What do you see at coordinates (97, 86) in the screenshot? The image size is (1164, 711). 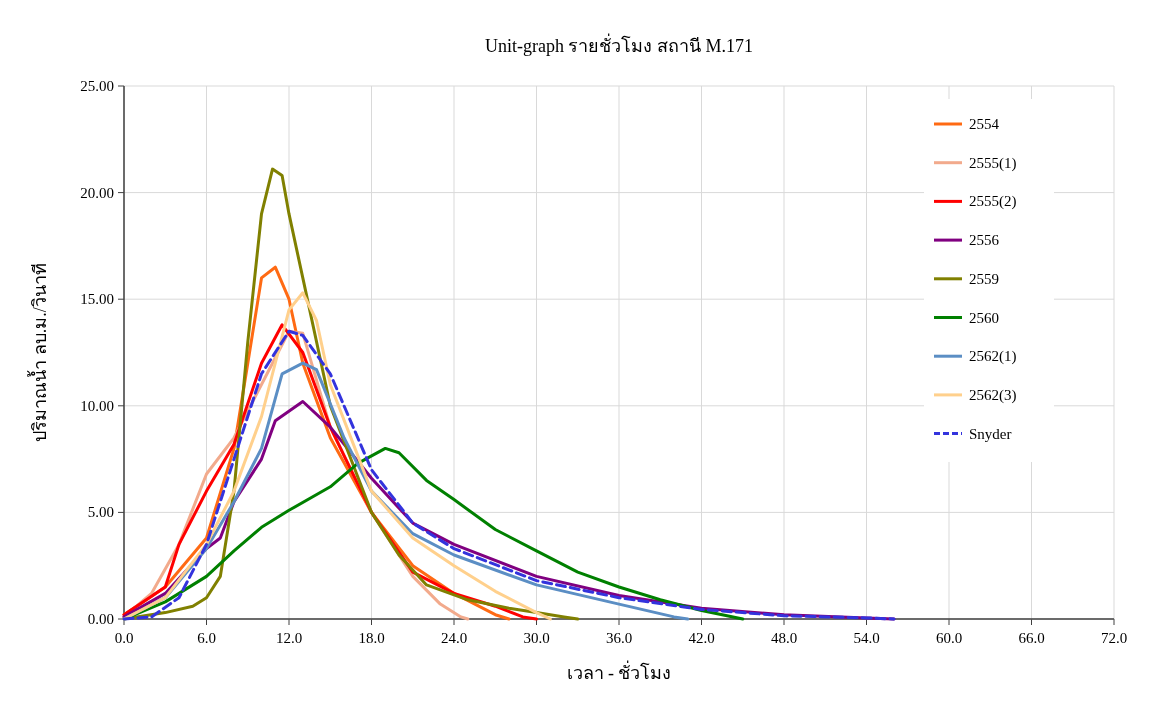 I see `y-tick-label: 25.00` at bounding box center [97, 86].